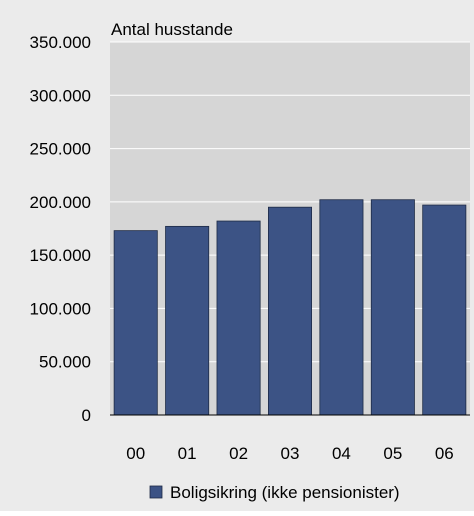  What do you see at coordinates (65, 362) in the screenshot?
I see `y-tick-label: 50.000` at bounding box center [65, 362].